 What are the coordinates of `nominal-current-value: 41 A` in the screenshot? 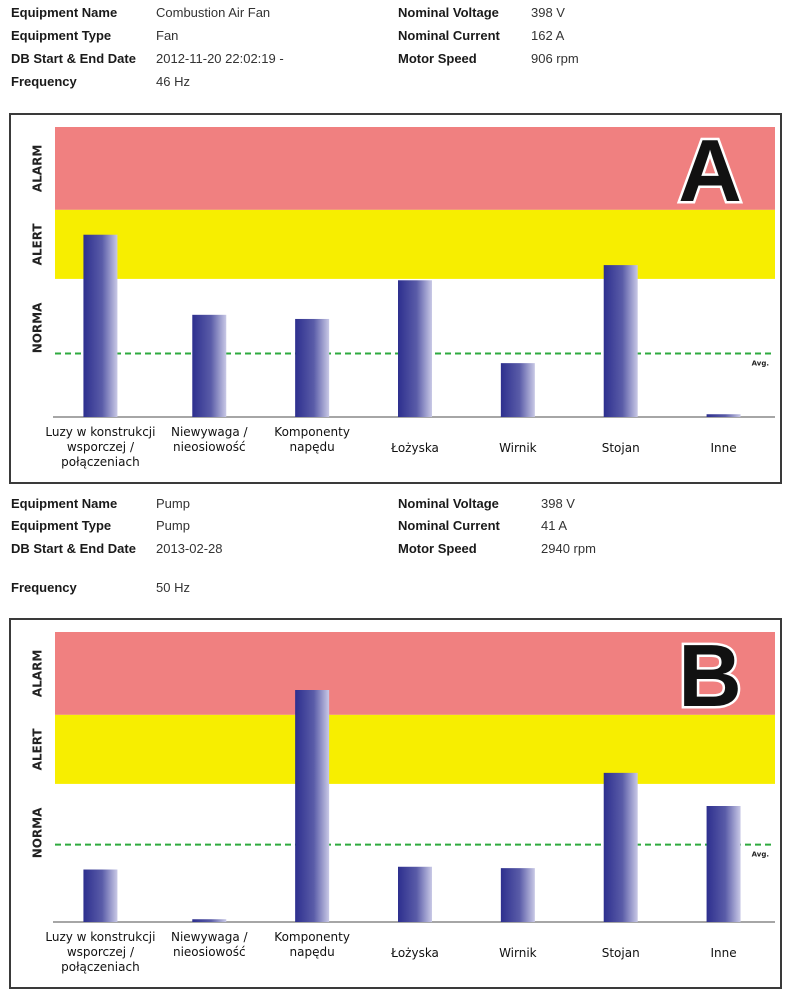 It's located at (554, 525).